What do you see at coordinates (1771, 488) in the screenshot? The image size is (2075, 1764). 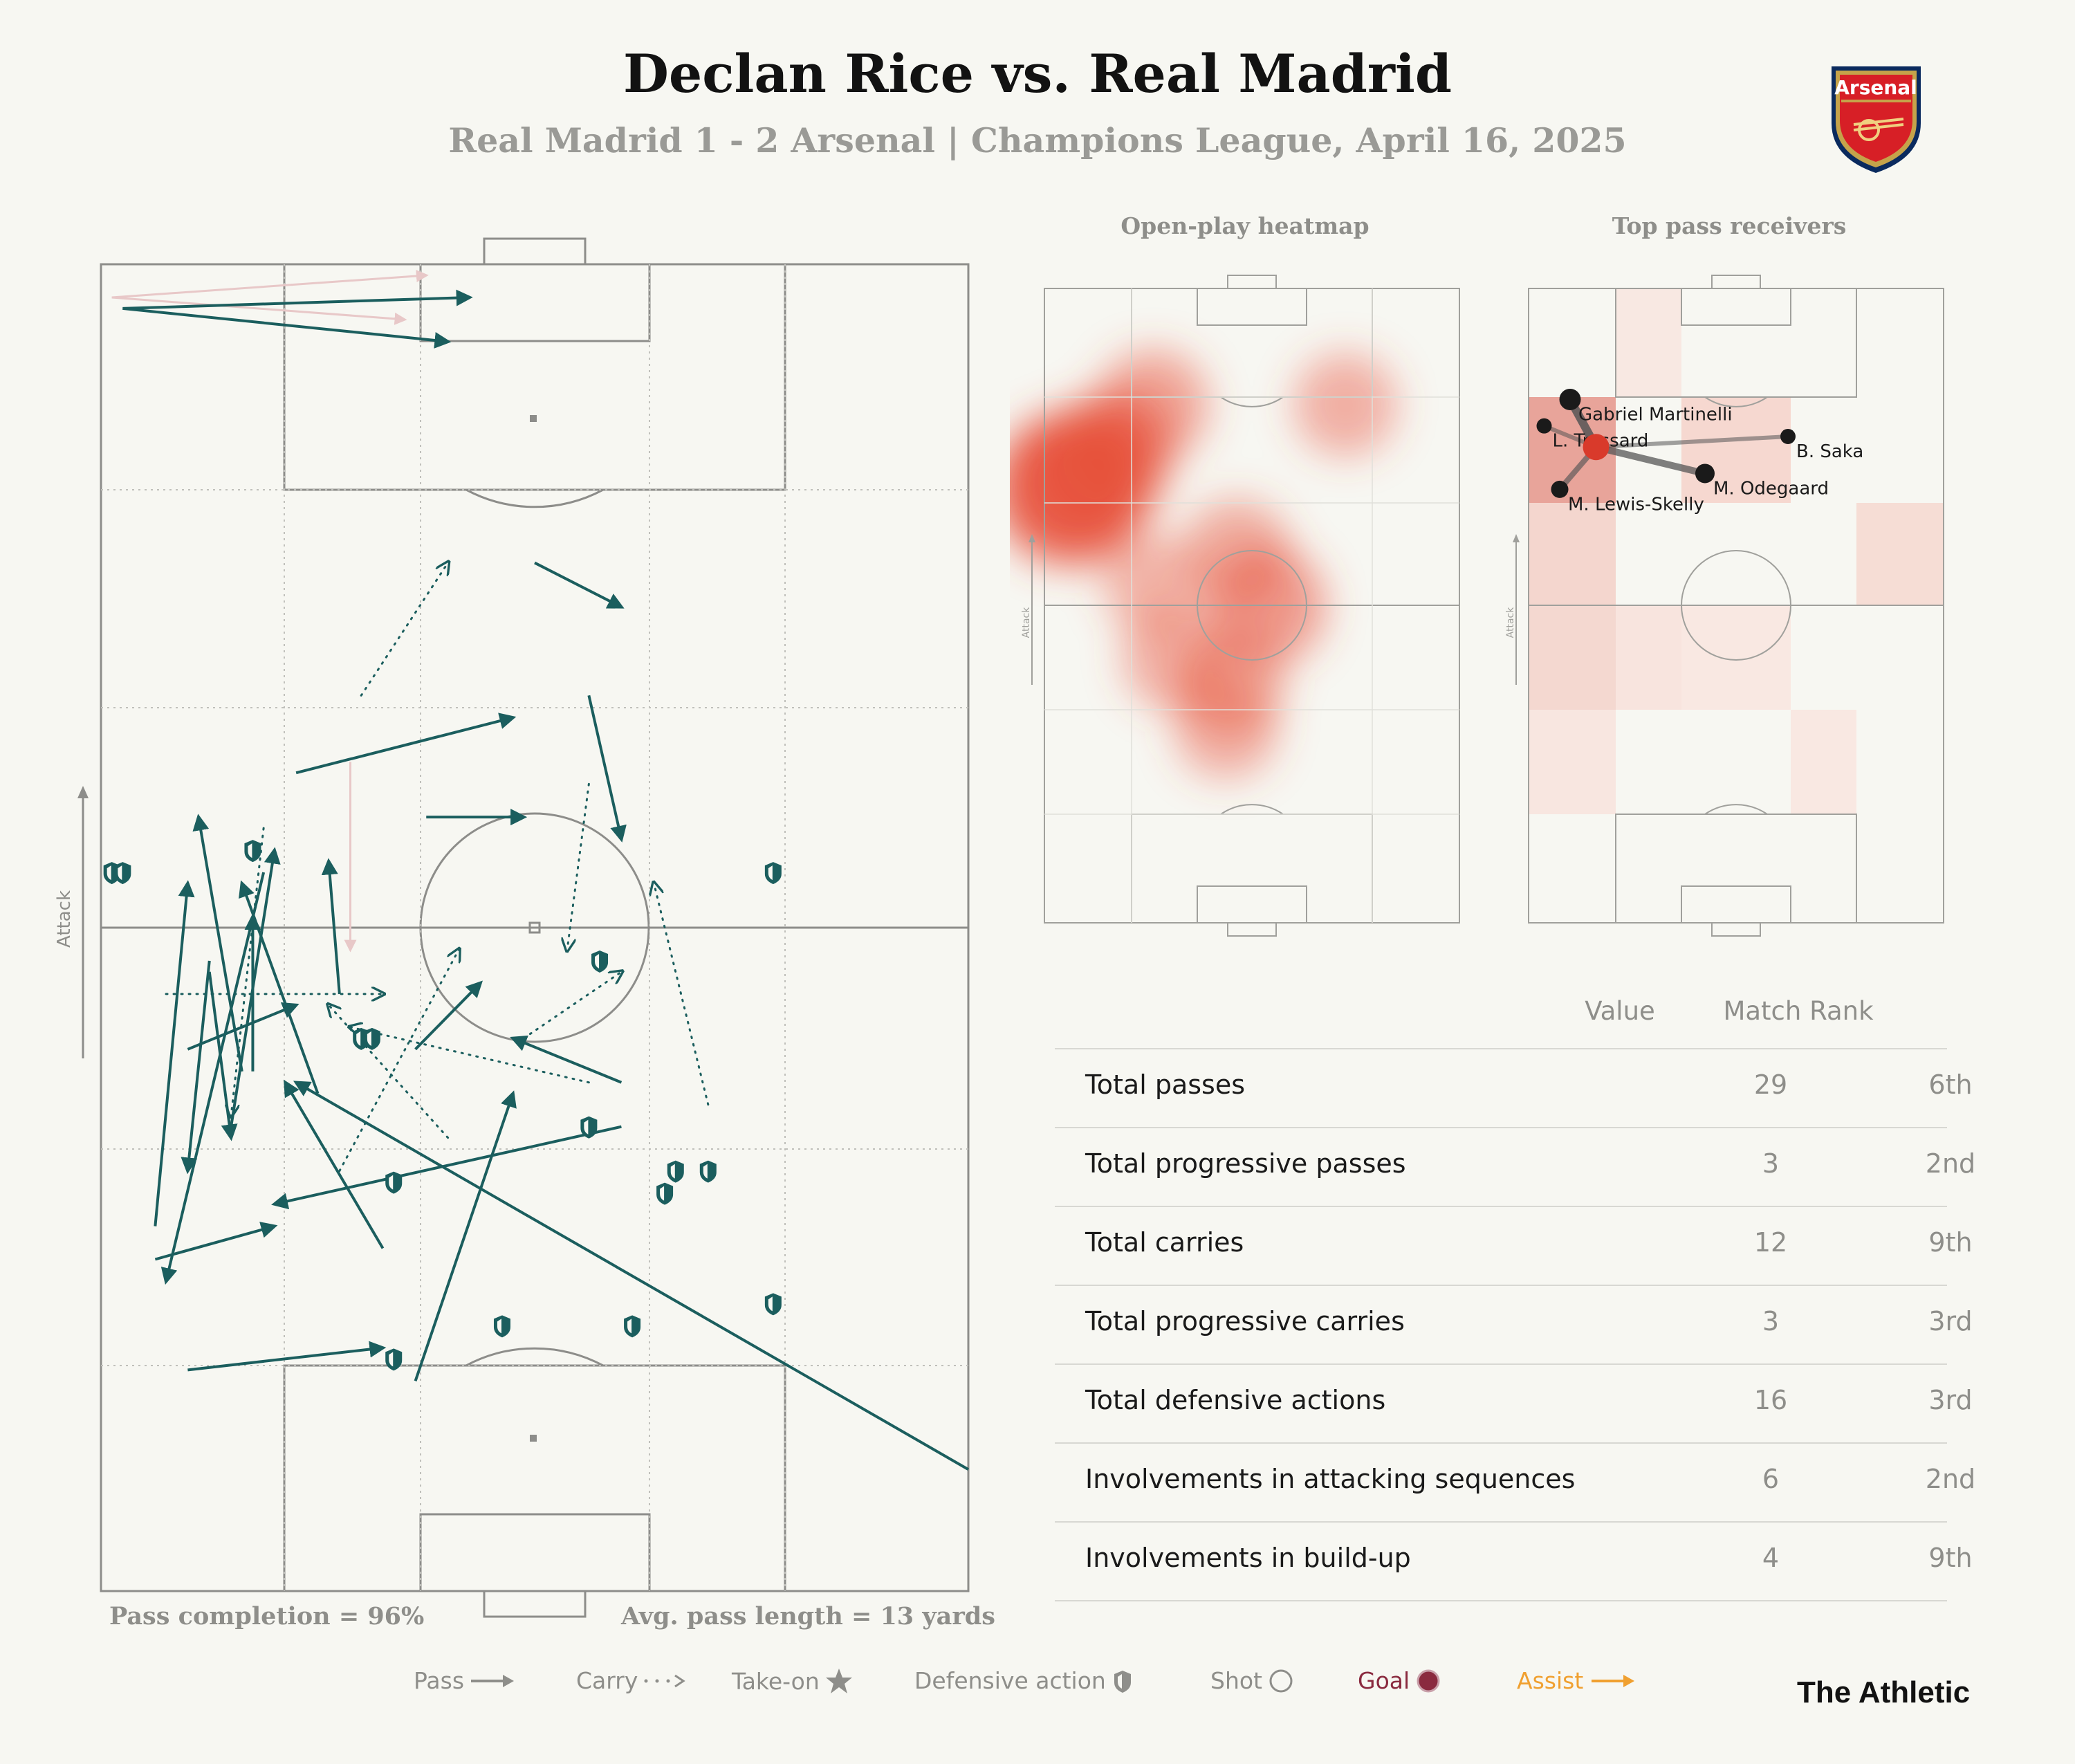 I see `receiver-label: M. Odegaard` at bounding box center [1771, 488].